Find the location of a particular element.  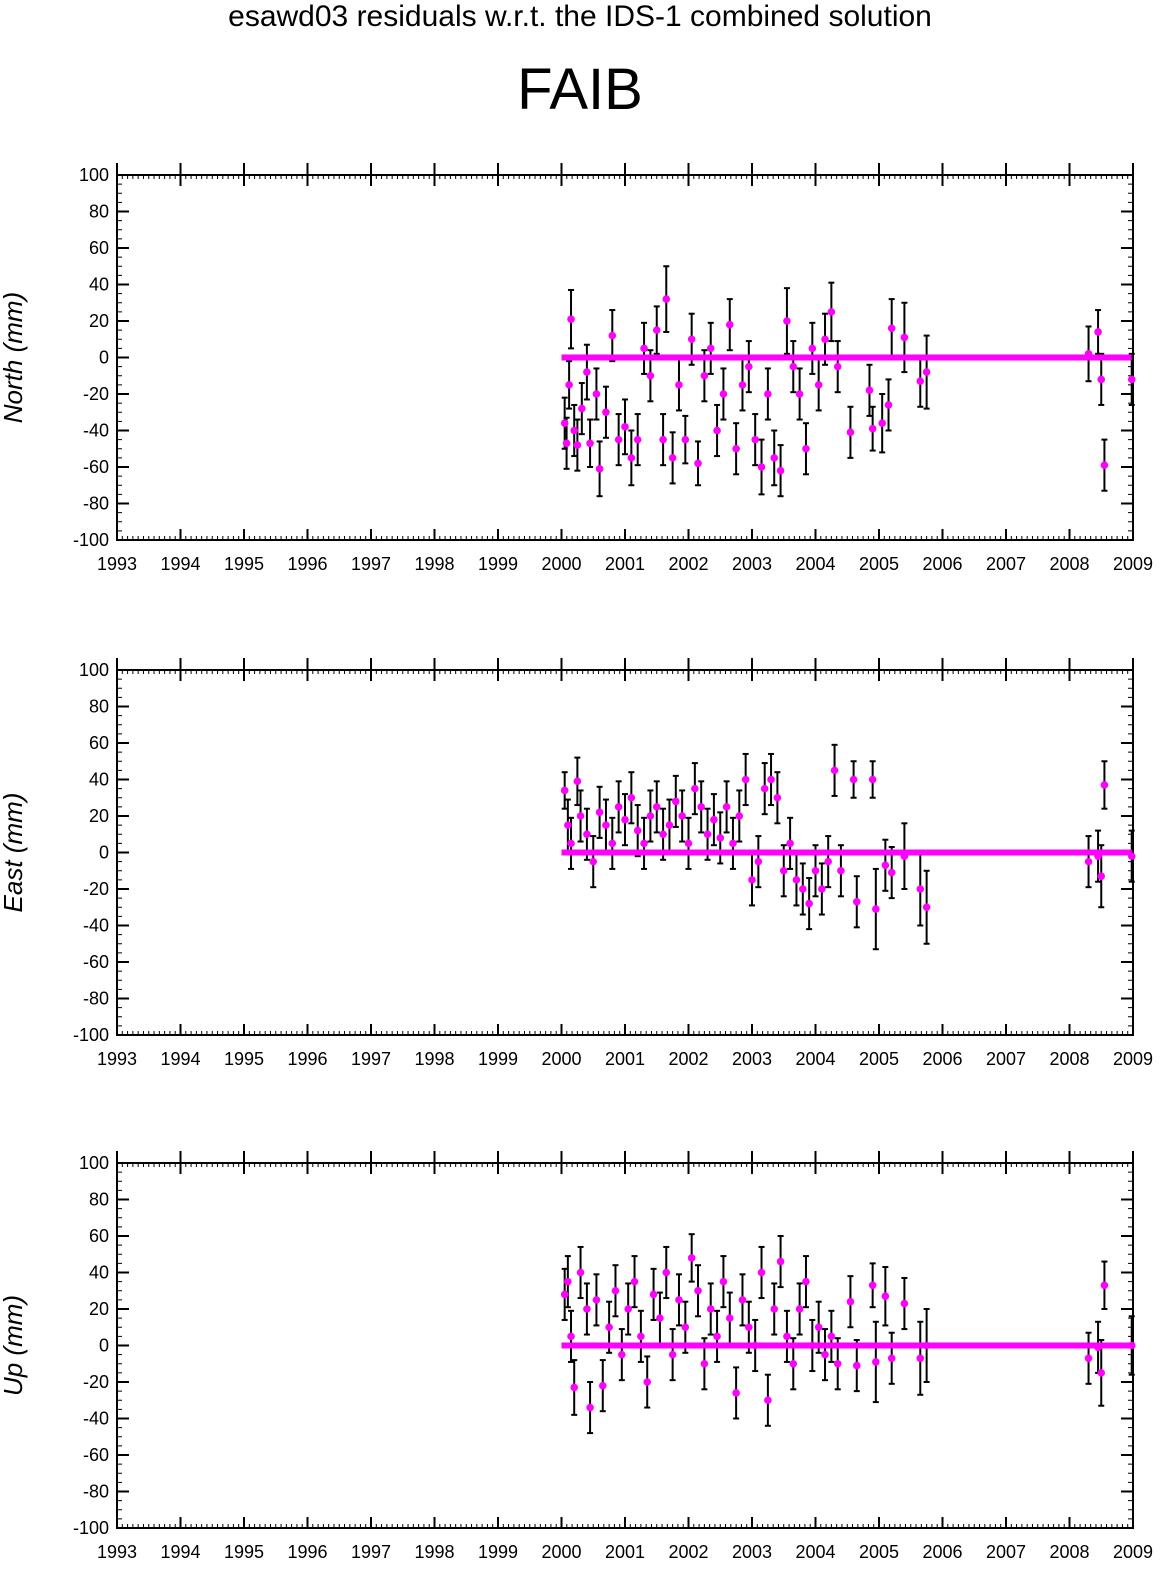

y-tick-label: -100 is located at coordinates (91, 1528).